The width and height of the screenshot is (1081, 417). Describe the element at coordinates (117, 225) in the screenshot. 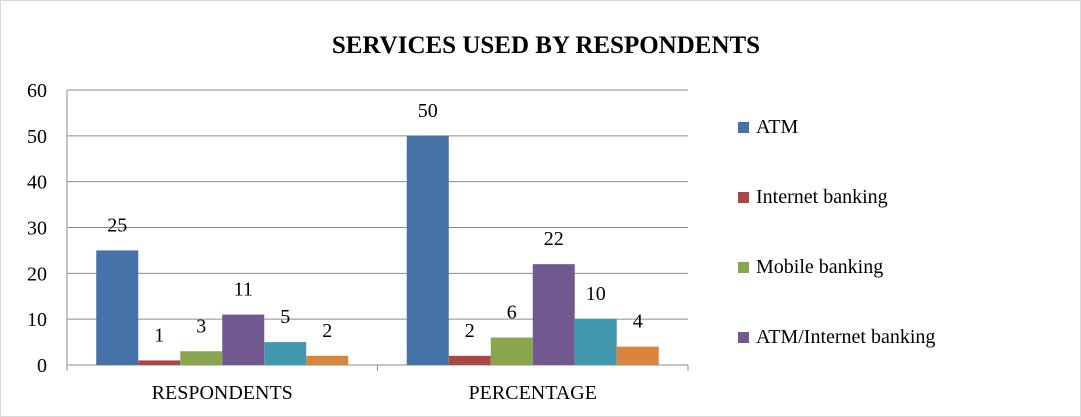

I see `data-label: 25` at that location.